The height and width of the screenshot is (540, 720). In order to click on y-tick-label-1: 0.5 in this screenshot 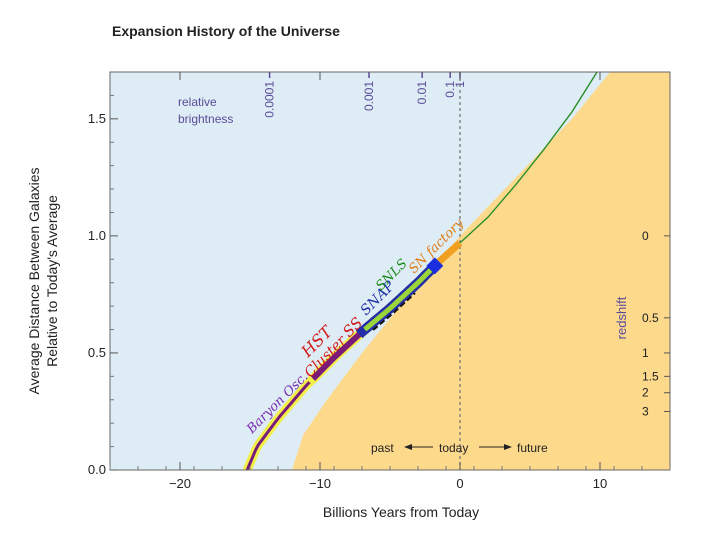, I will do `click(97, 352)`.